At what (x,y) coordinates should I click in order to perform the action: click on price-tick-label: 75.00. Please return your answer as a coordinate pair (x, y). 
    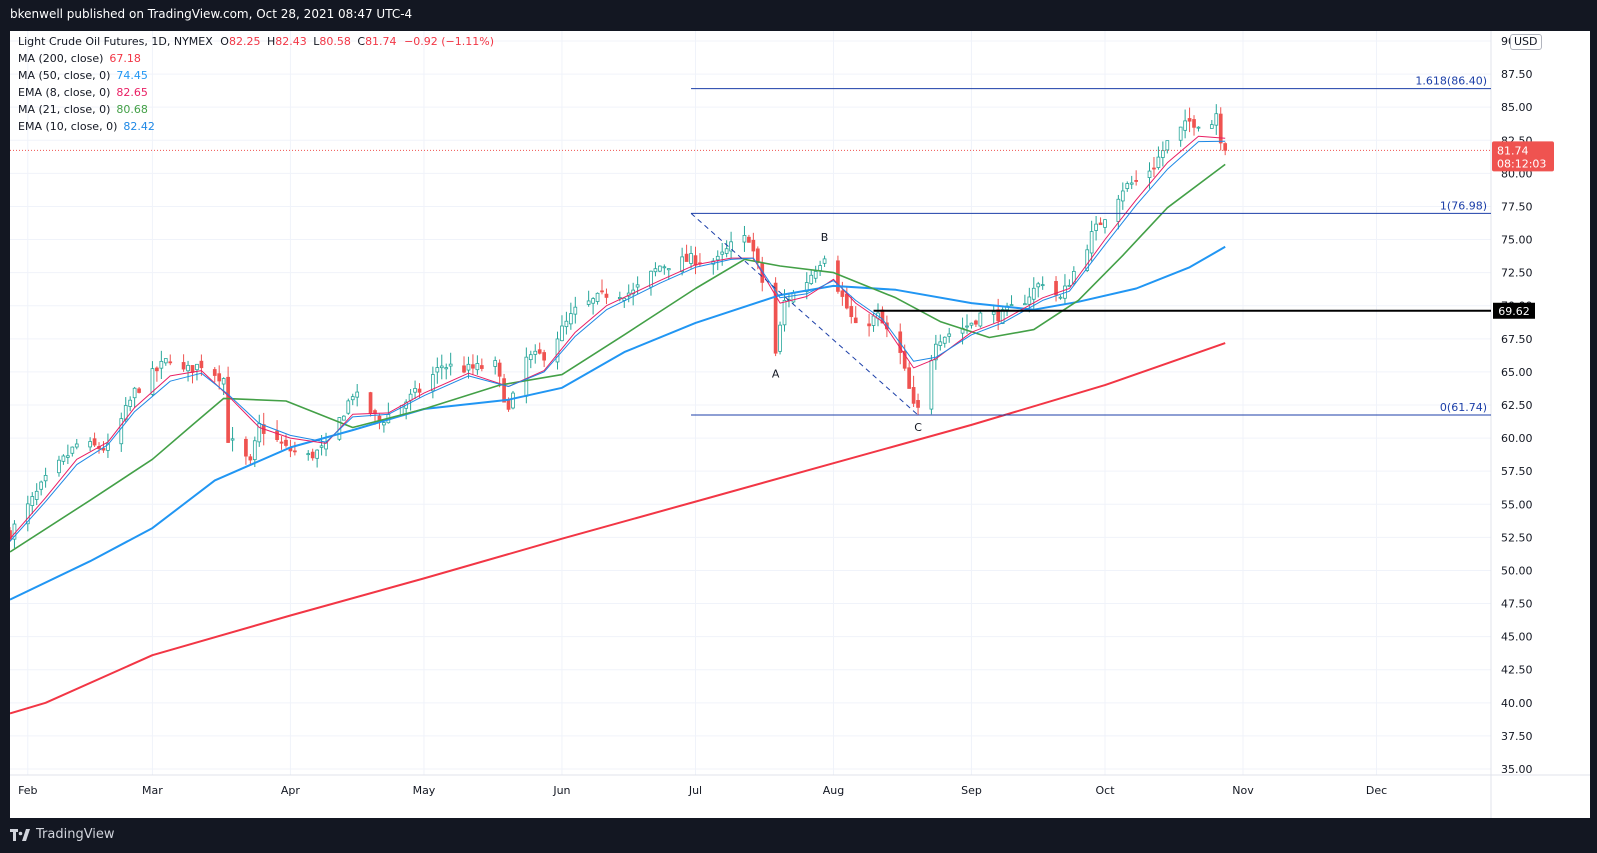
    Looking at the image, I should click on (1517, 240).